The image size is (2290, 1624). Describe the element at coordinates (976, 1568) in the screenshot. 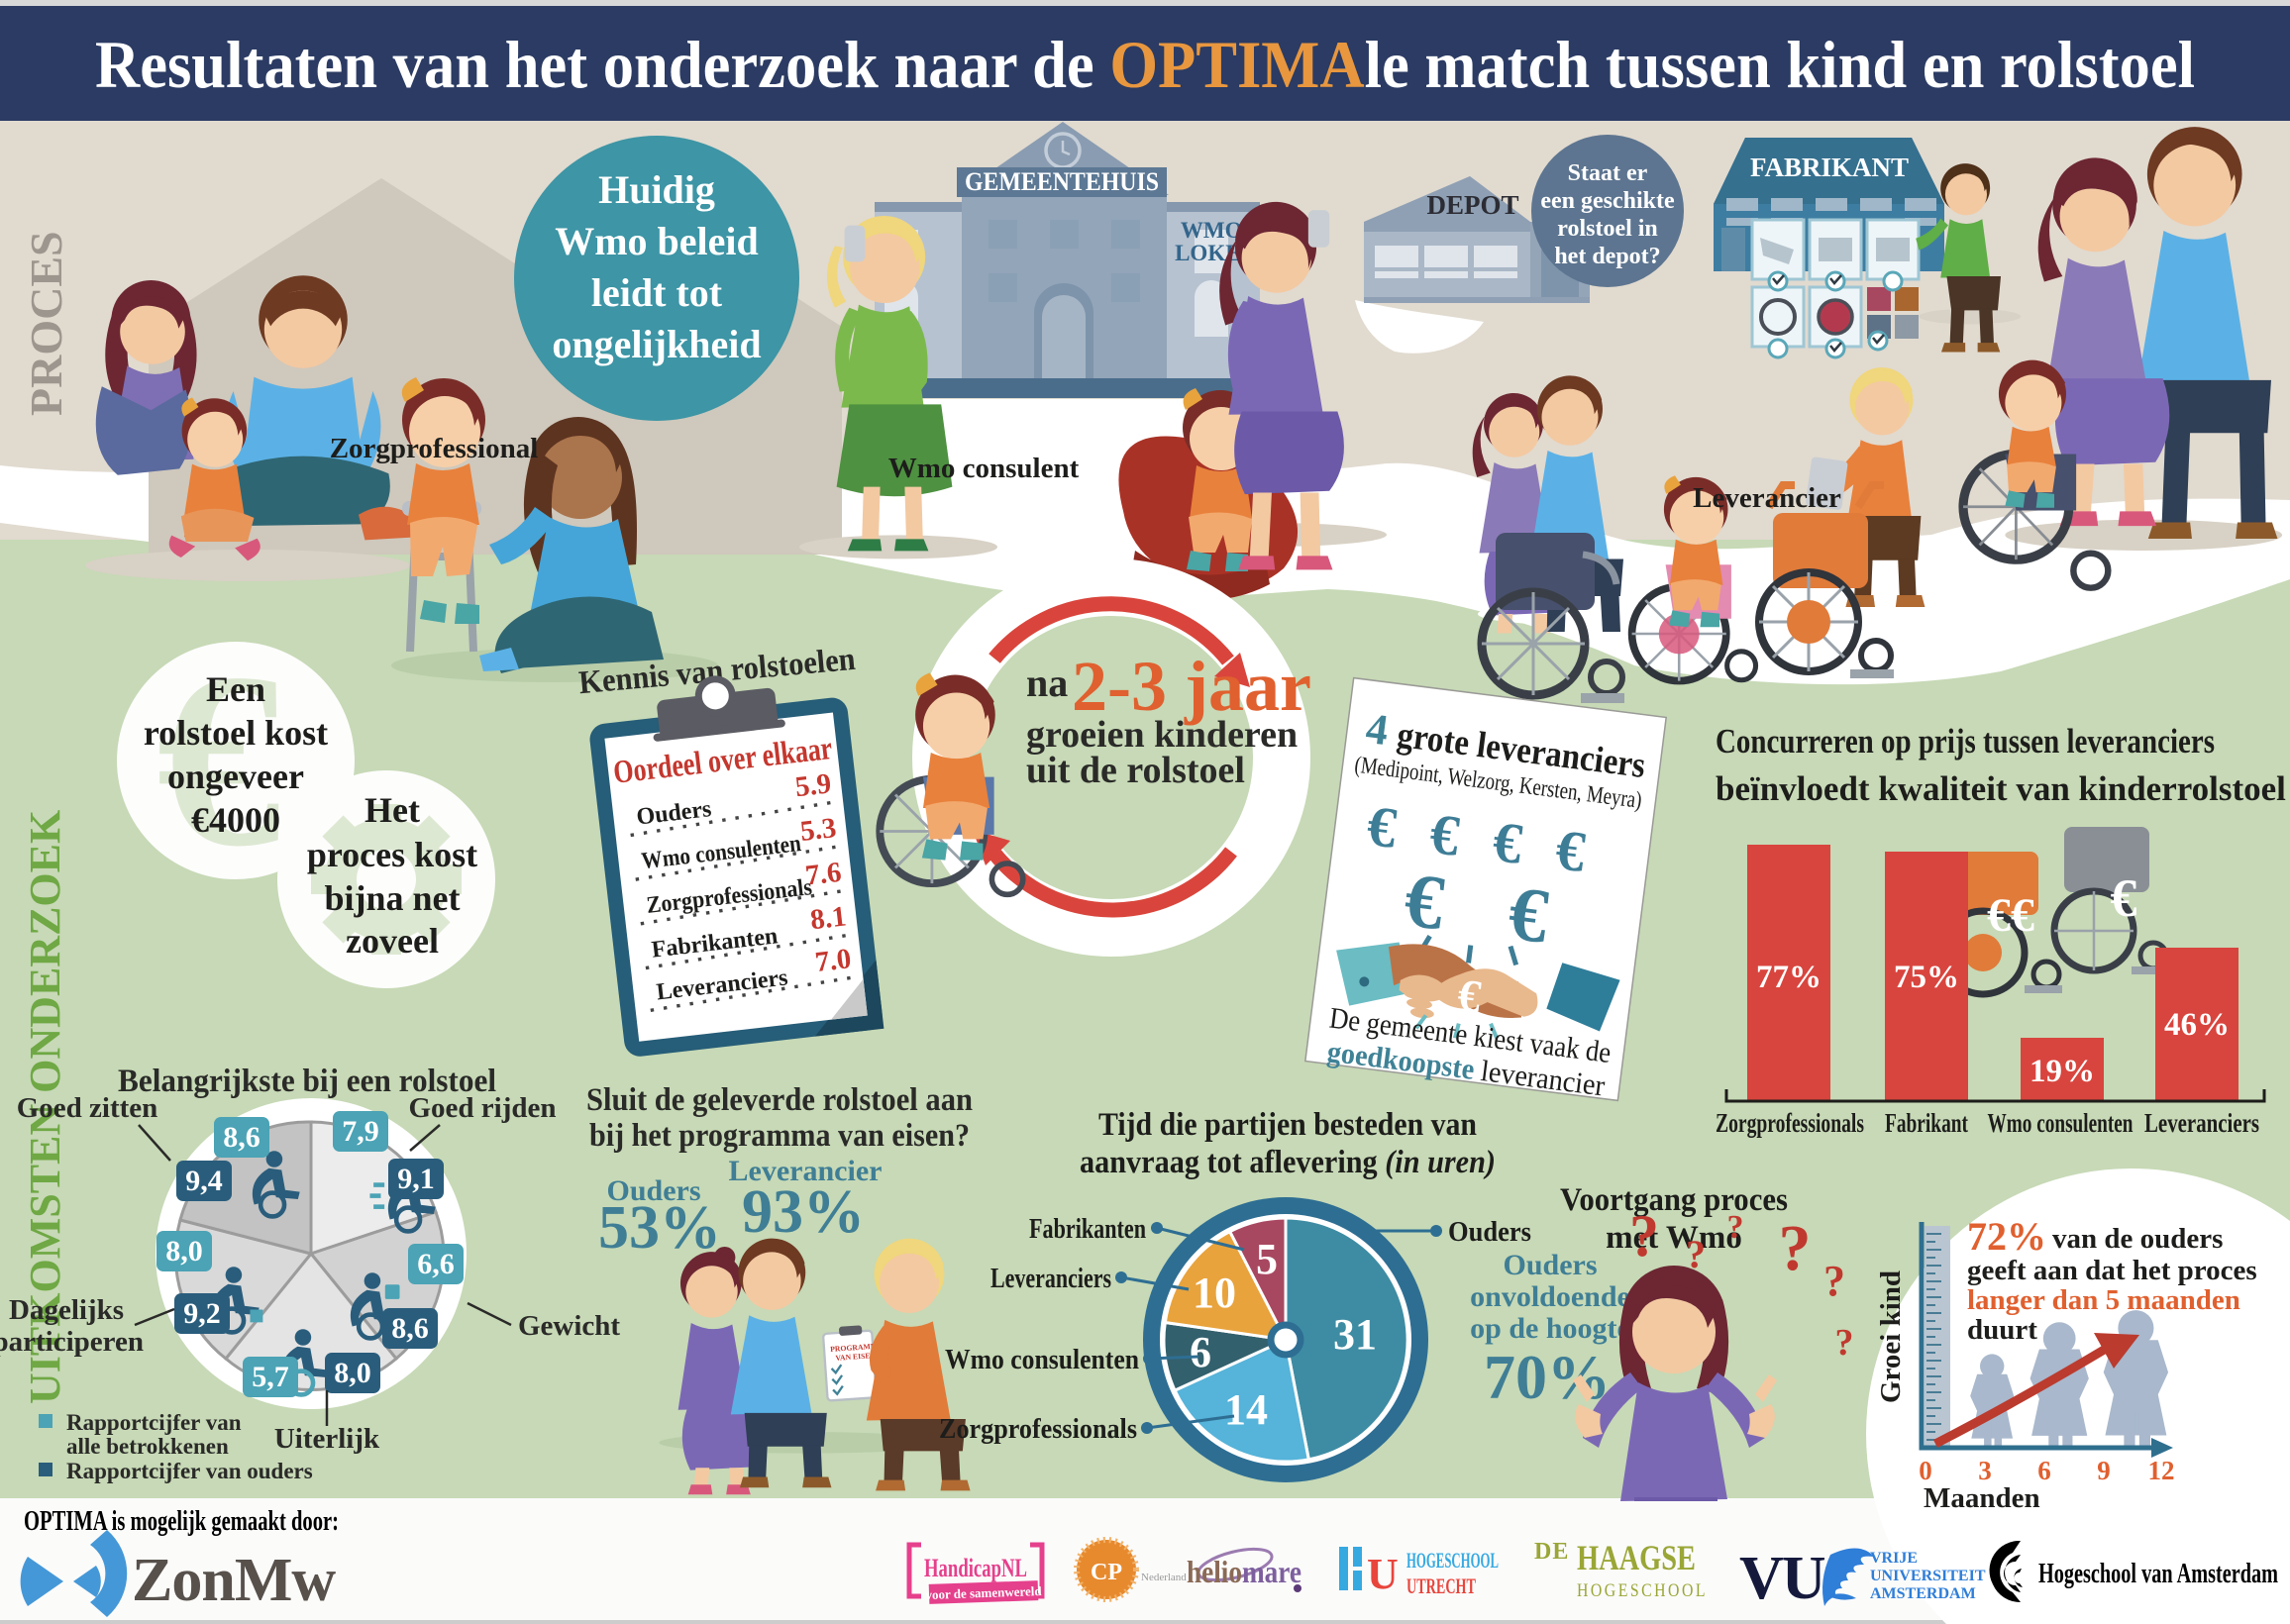

I see `svg-text: HandicapNL` at that location.